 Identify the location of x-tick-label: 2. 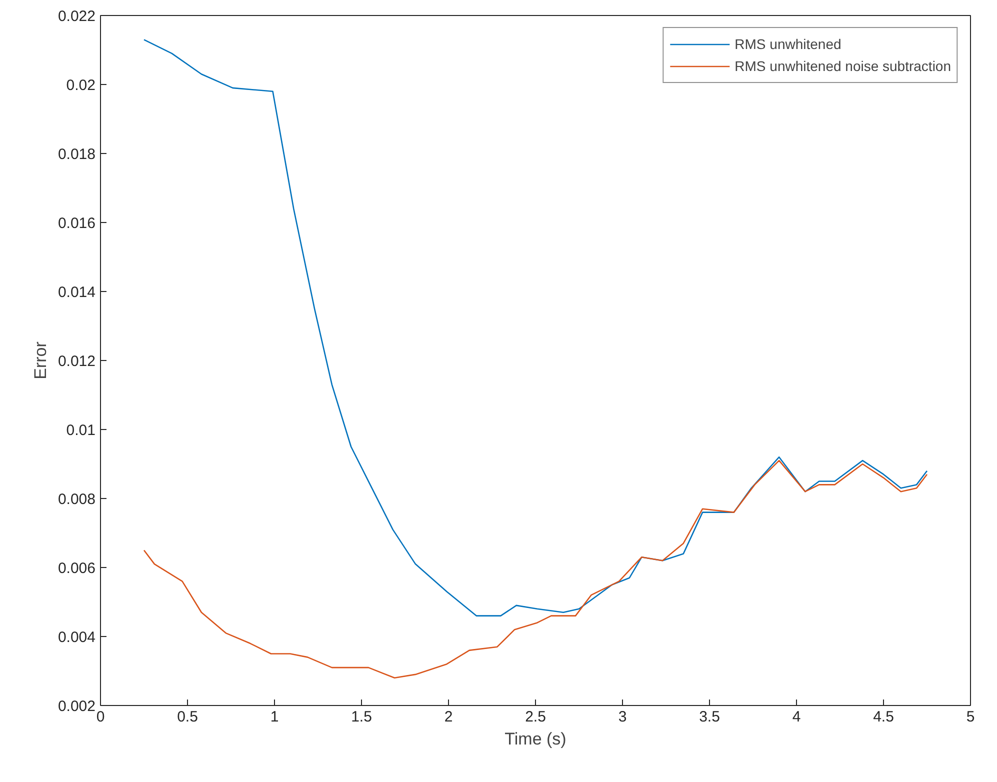
(448, 717).